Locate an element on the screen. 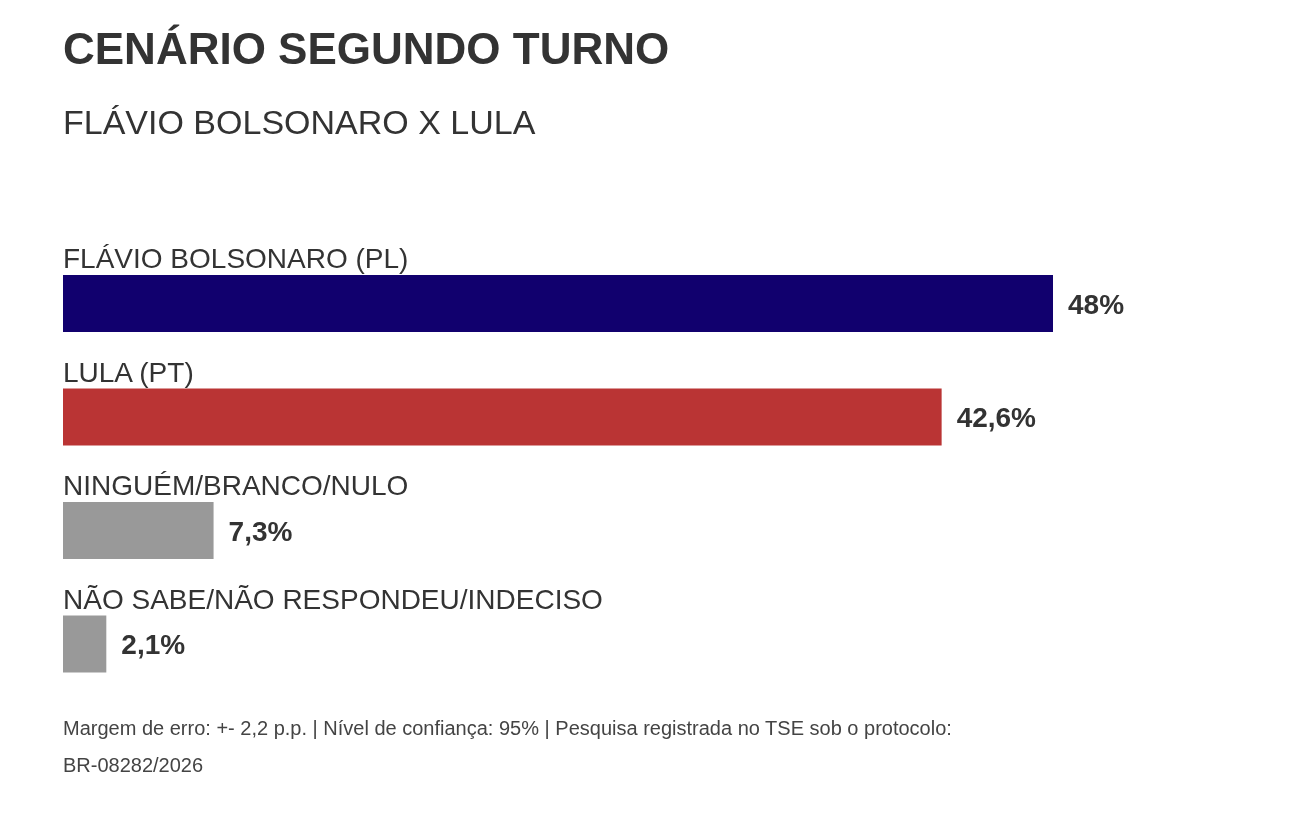  text: Margem de erro: +- 2,2 p.p. | Nível de confiança: 95% | Pesquisa registrada no TSE sob o protocolo: BR-08282/2026 is located at coordinates (507, 746).